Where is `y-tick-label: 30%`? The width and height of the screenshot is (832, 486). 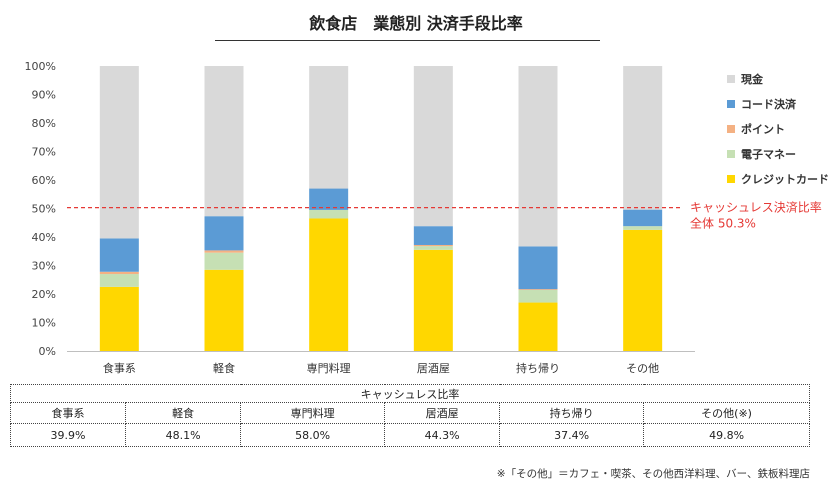 y-tick-label: 30% is located at coordinates (44, 266).